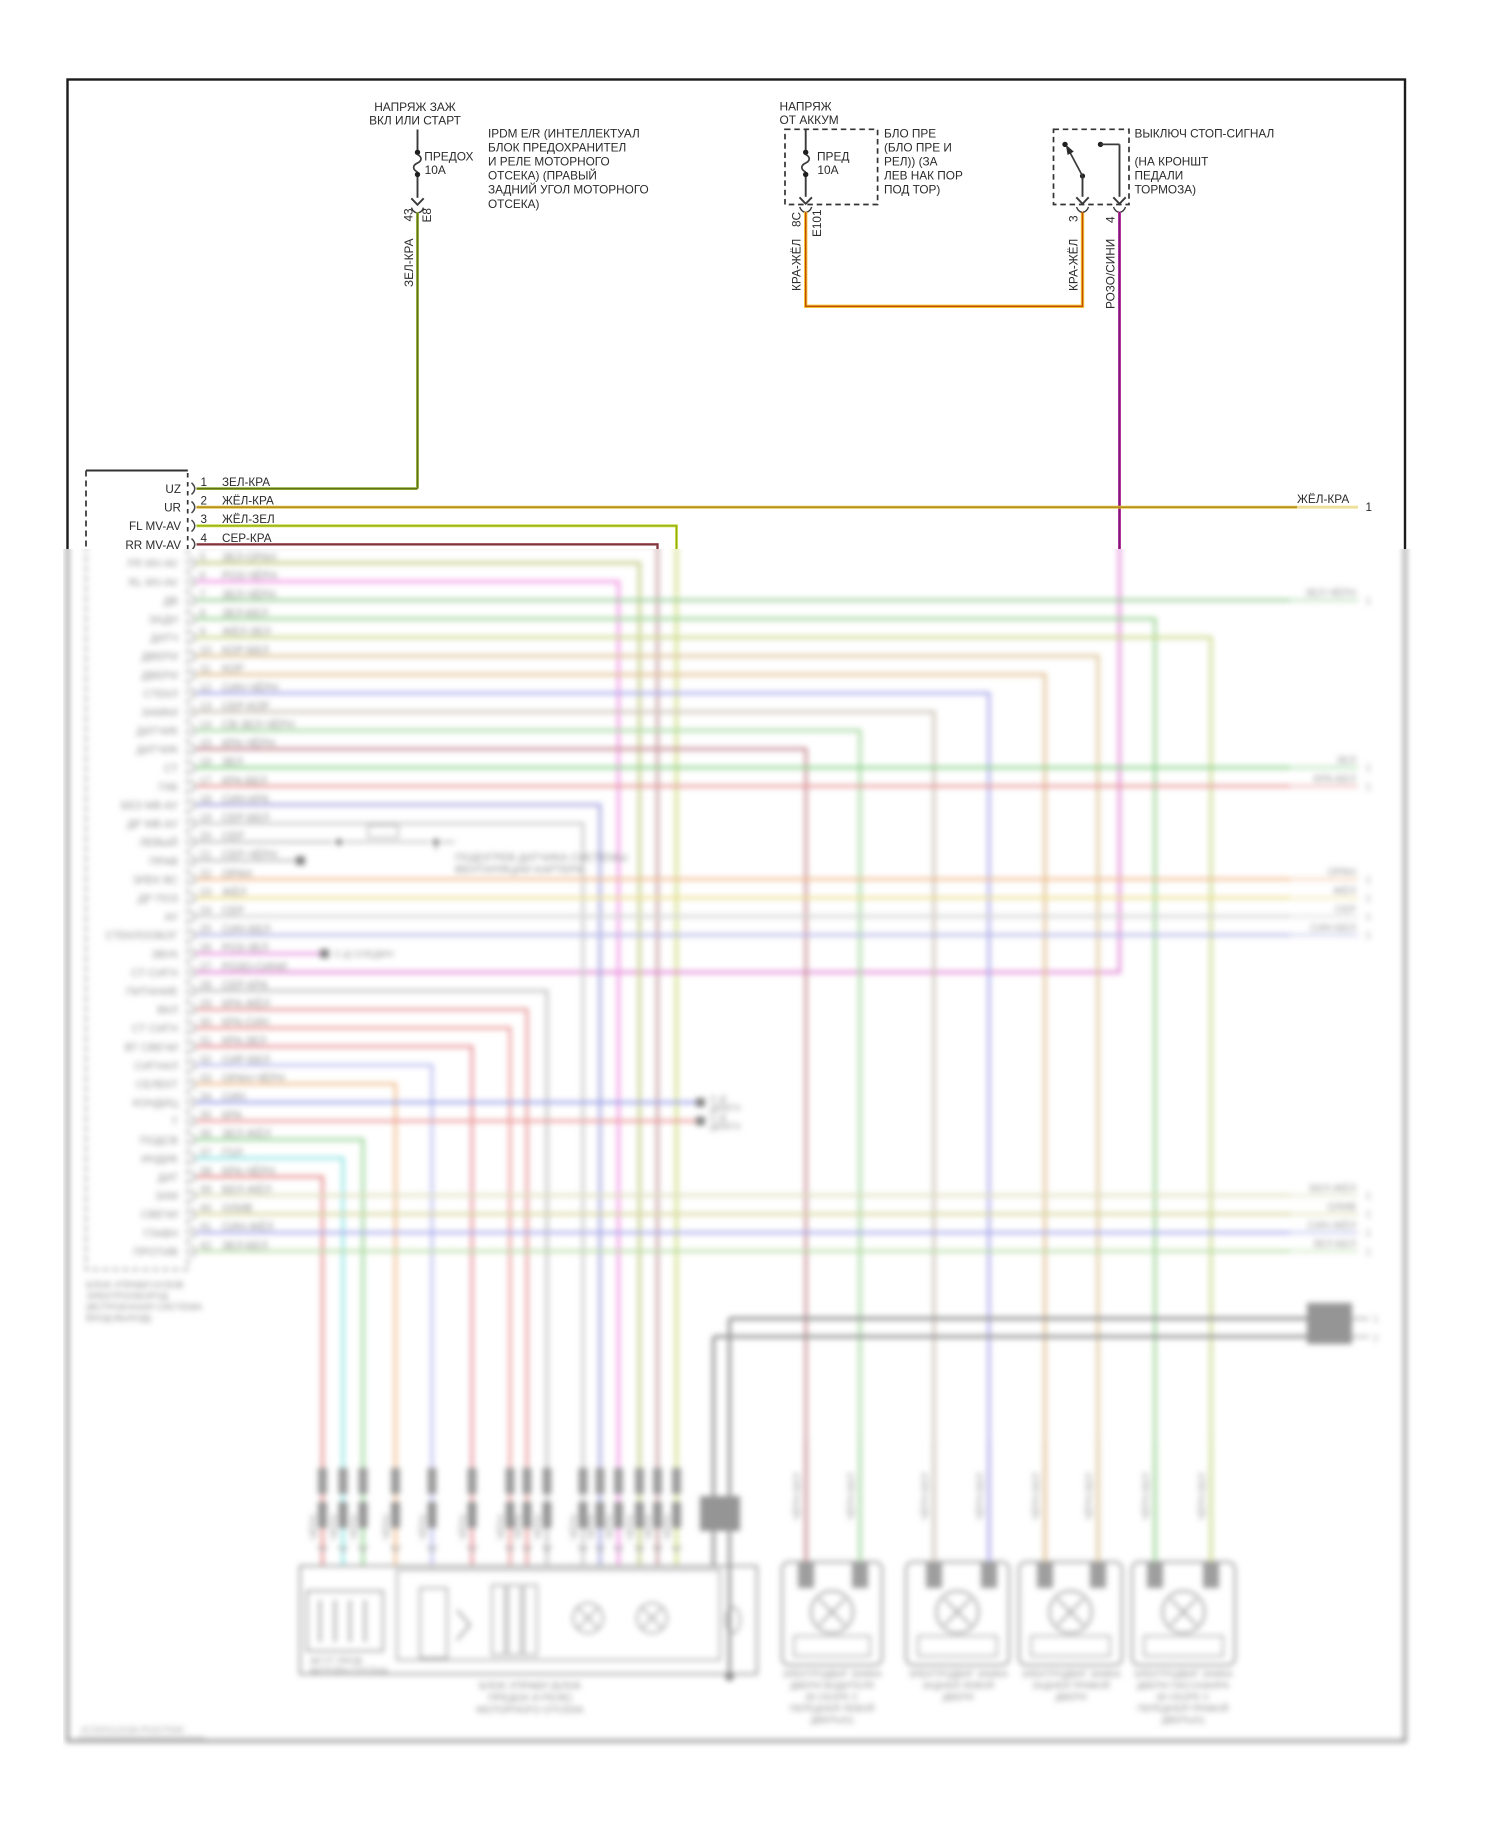  Describe the element at coordinates (233, 911) in the screenshot. I see `svg-text: СЕР` at that location.